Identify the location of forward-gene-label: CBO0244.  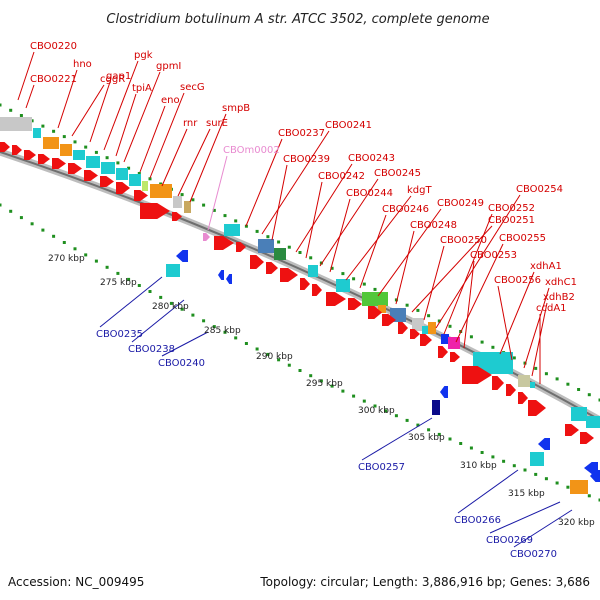
(369, 193).